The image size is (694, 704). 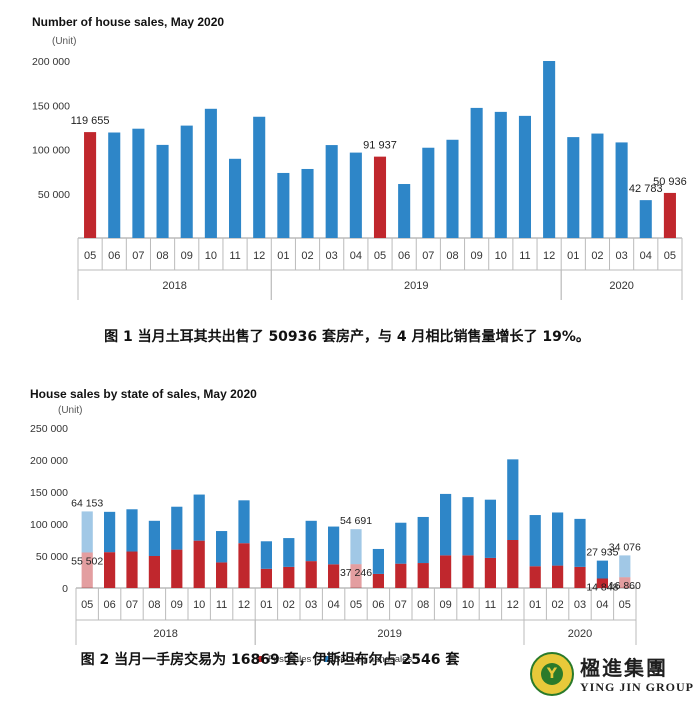 I want to click on data-label: 119 655, so click(x=90, y=121).